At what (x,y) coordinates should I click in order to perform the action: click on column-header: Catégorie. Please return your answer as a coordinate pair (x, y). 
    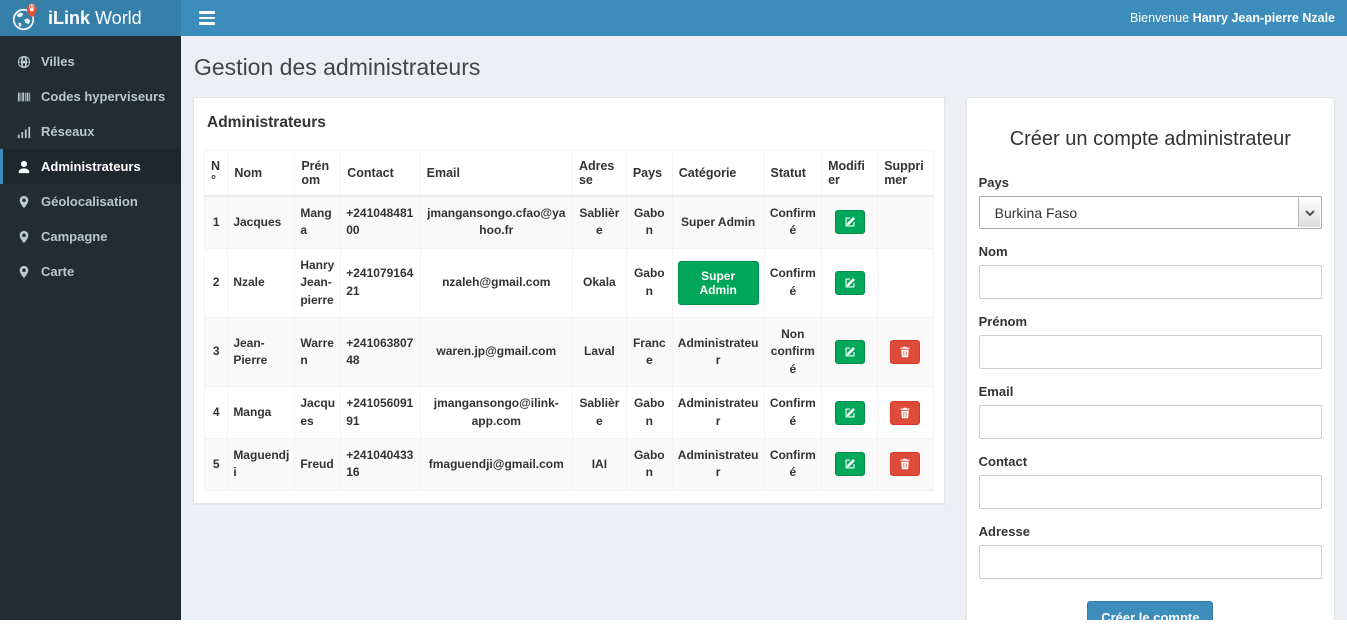
    Looking at the image, I should click on (718, 173).